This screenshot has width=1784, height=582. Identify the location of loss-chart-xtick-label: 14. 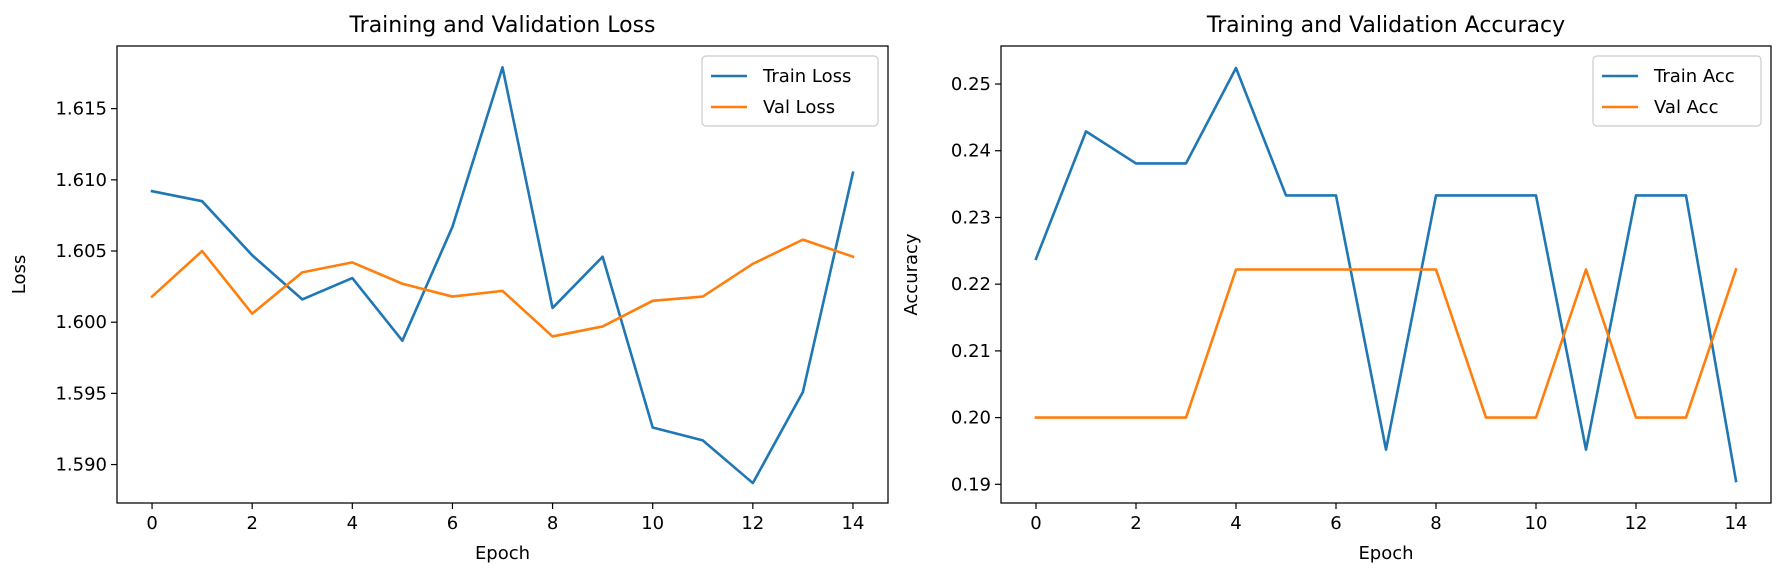
(853, 523).